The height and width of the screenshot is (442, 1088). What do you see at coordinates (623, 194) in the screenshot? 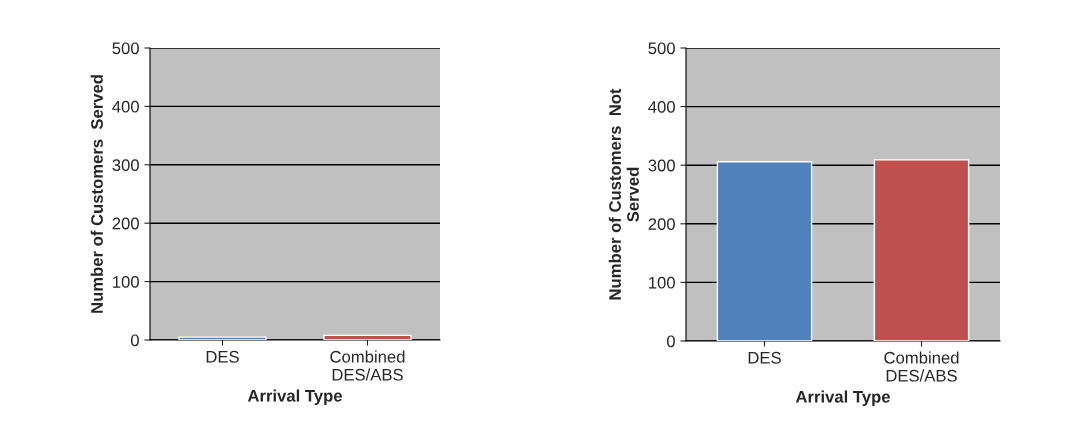
I see `y-axis-title: Number of Customers Not Served` at bounding box center [623, 194].